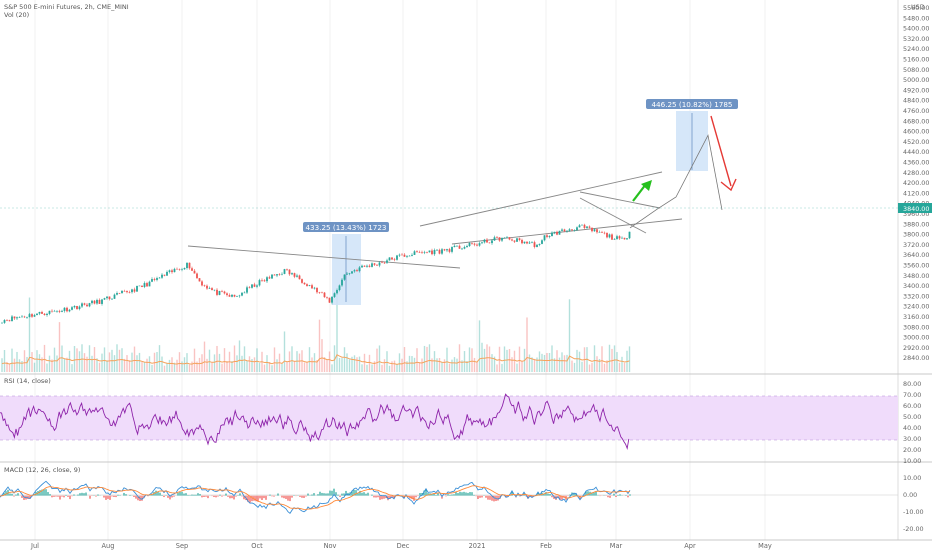  I want to click on arrow-down-icon, so click(723, 153).